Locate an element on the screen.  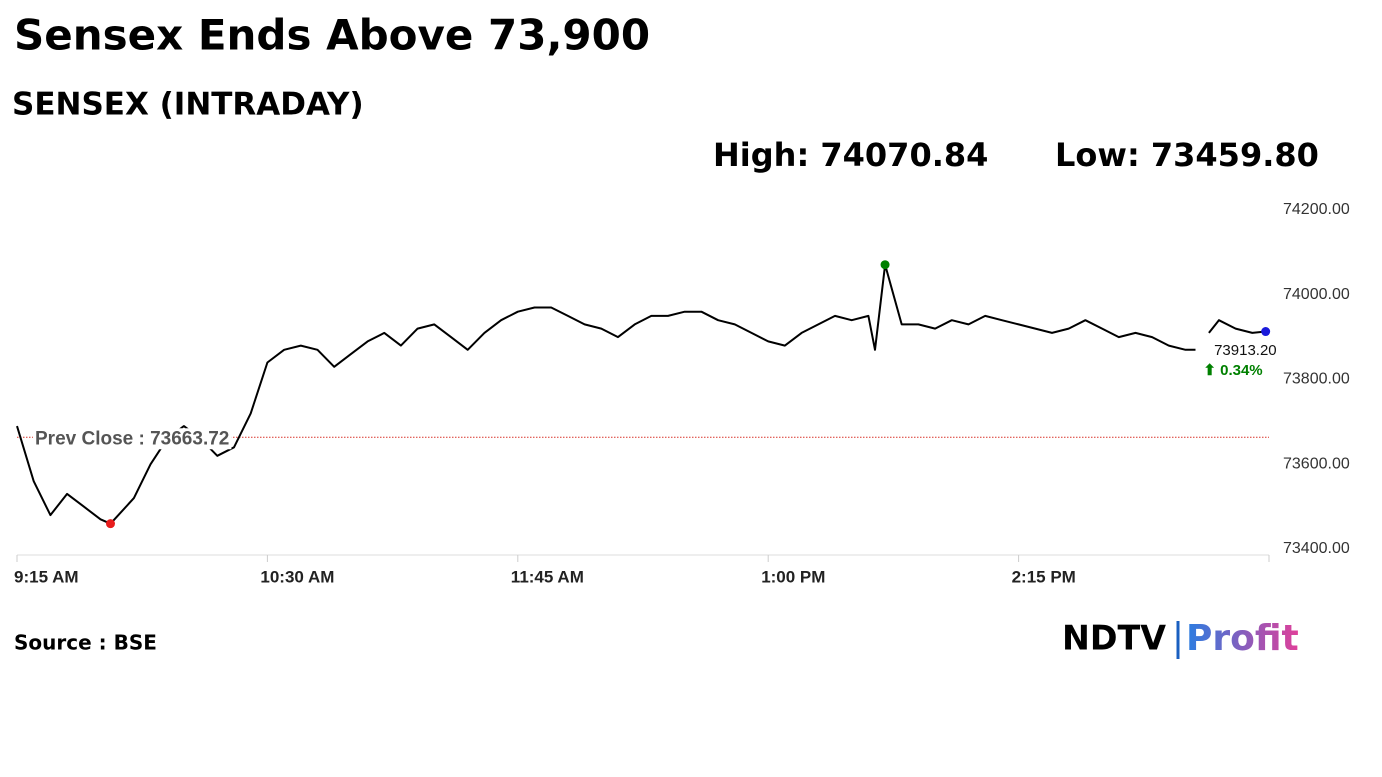
x-tick-label: 11:45 AM is located at coordinates (547, 576).